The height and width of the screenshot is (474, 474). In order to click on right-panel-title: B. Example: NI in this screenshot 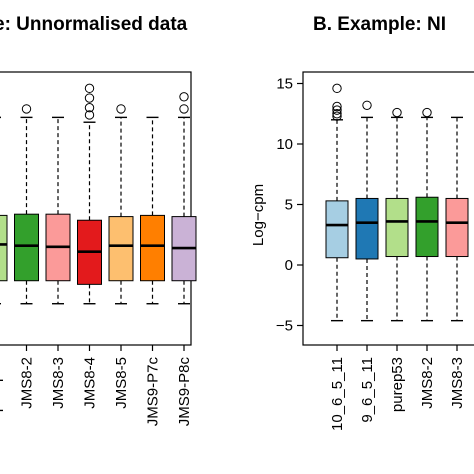, I will do `click(379, 24)`.